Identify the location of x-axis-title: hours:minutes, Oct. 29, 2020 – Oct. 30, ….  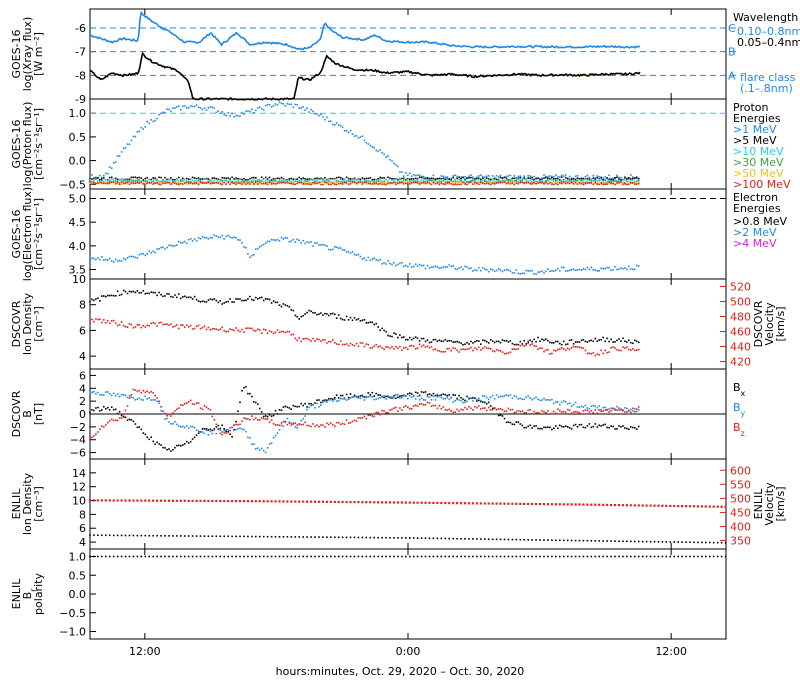
(400, 671).